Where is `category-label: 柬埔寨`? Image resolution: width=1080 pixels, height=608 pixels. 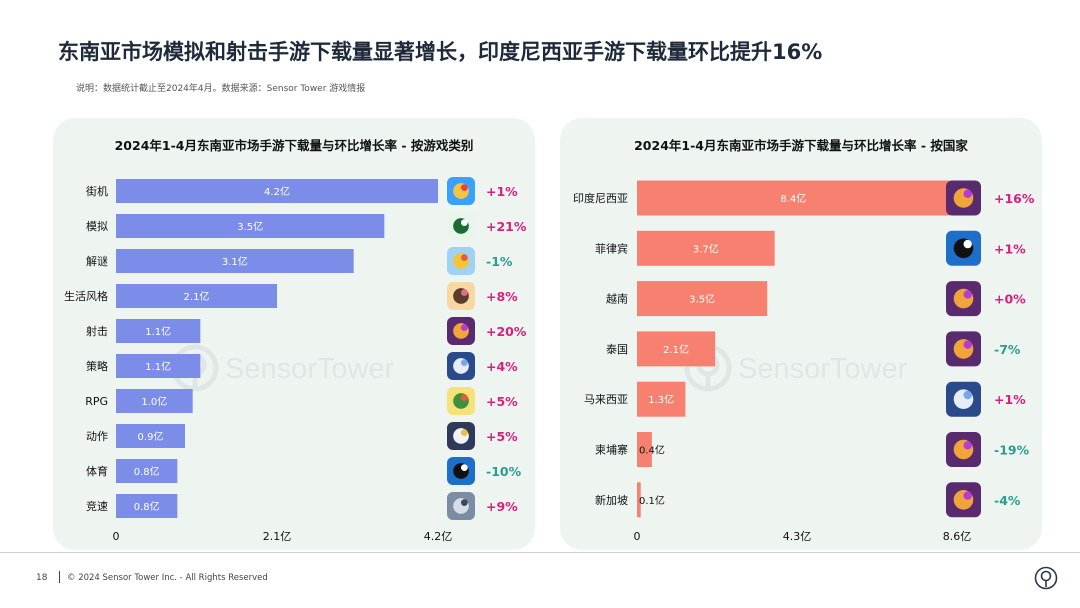
category-label: 柬埔寨 is located at coordinates (611, 450).